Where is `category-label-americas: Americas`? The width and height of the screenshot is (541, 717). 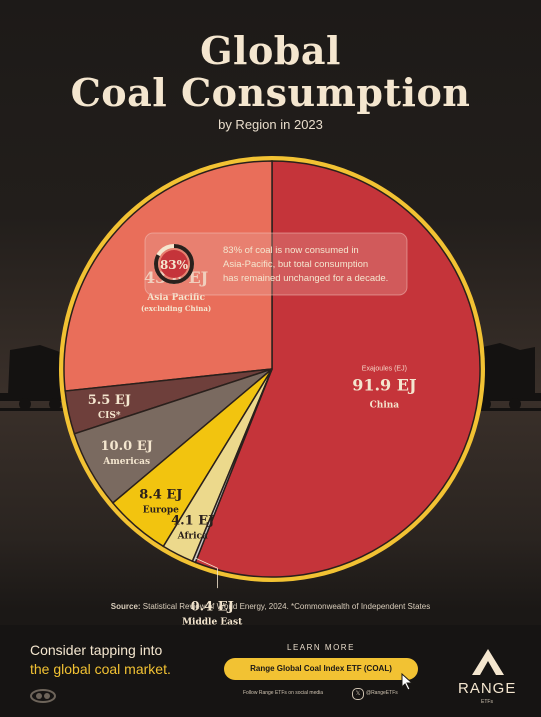 category-label-americas: Americas is located at coordinates (126, 462).